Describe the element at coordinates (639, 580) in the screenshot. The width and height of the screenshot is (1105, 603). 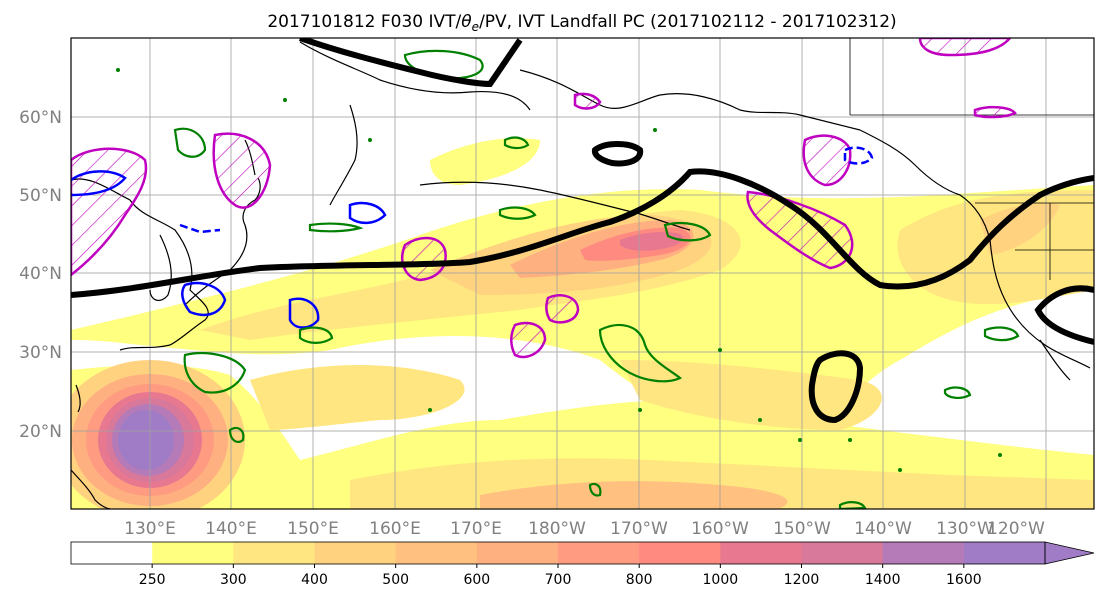
I see `colorbar-tick-label: 800` at that location.